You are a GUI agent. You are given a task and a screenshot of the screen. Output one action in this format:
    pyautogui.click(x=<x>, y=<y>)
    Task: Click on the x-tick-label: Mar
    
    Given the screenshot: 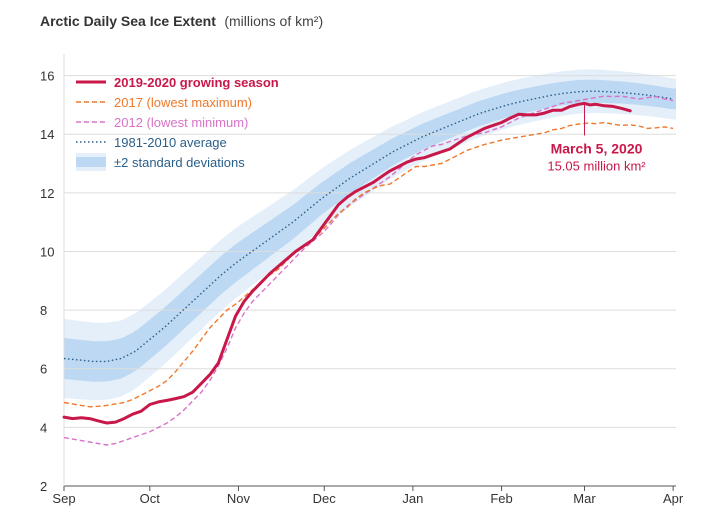 What is the action you would take?
    pyautogui.click(x=584, y=498)
    